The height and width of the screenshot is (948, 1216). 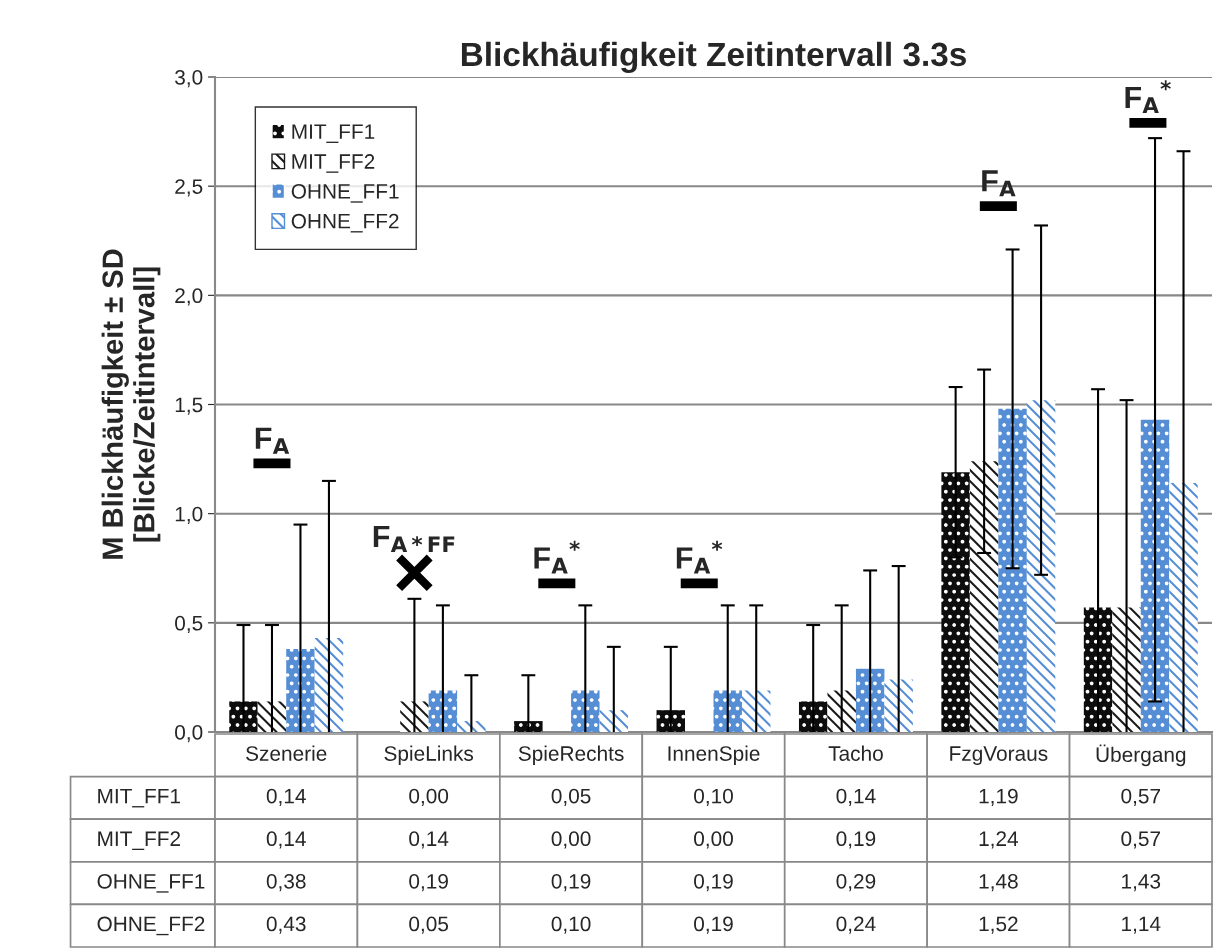 What do you see at coordinates (286, 753) in the screenshot?
I see `x-tick-label: Szenerie` at bounding box center [286, 753].